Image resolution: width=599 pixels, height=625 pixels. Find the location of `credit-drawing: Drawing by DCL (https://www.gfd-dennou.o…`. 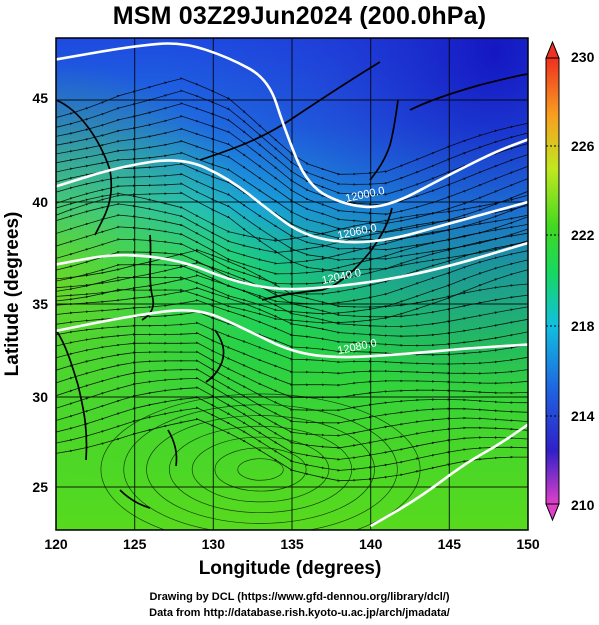

credit-drawing: Drawing by DCL (https://www.gfd-dennou.o… is located at coordinates (299, 597).